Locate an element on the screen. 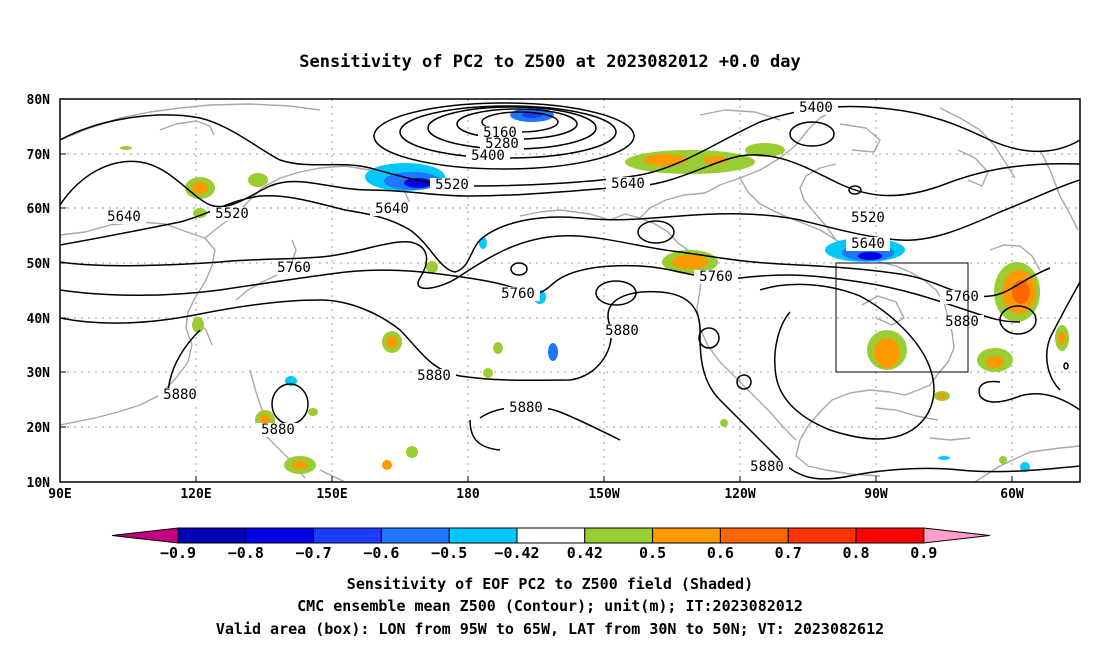 The width and height of the screenshot is (1100, 650). lon-label: 90E is located at coordinates (59, 494).